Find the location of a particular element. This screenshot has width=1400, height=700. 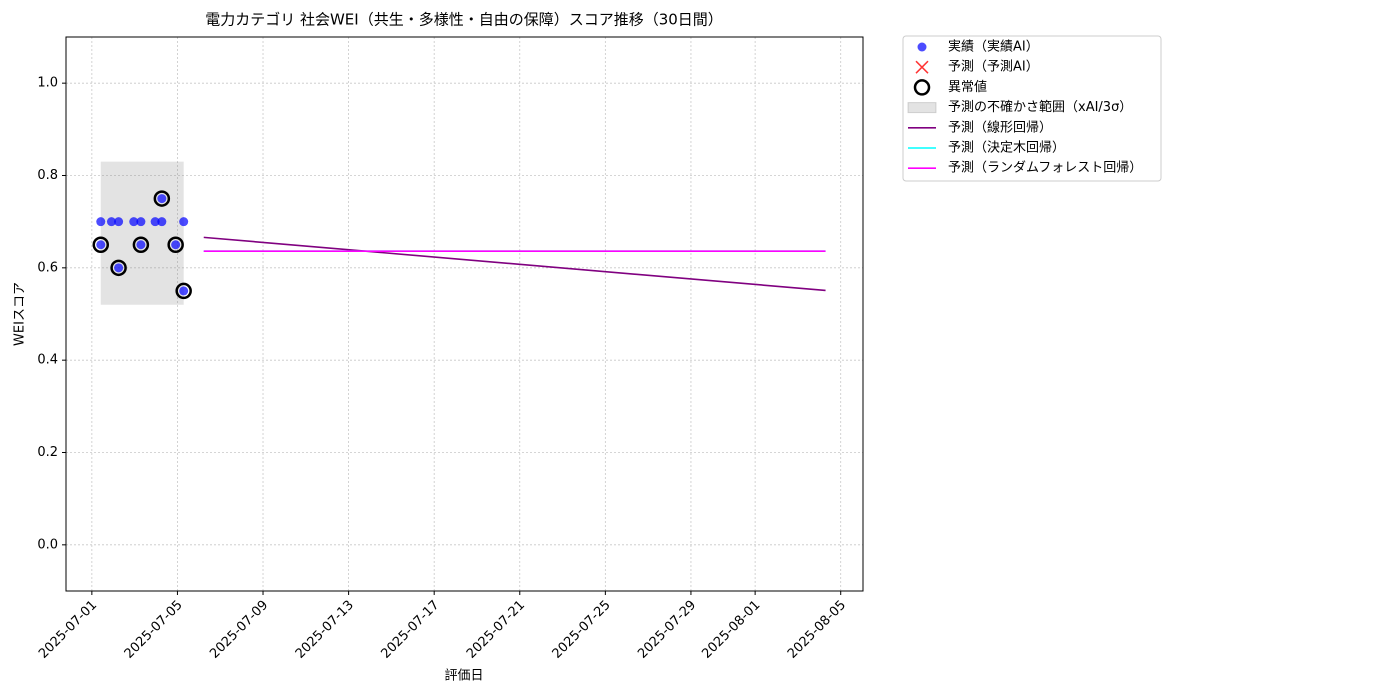

y-tick-label: 0.4 is located at coordinates (47, 360).